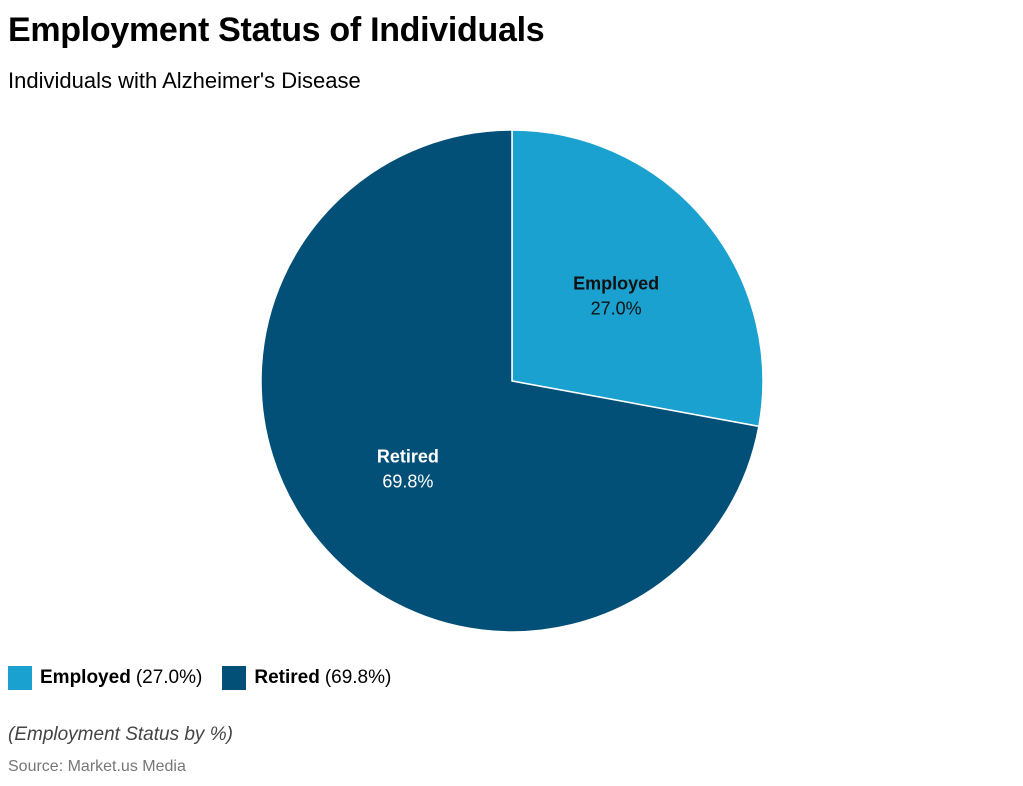 This screenshot has width=1023, height=786. Describe the element at coordinates (97, 766) in the screenshot. I see `chart-source: Source: Market.us Media` at that location.